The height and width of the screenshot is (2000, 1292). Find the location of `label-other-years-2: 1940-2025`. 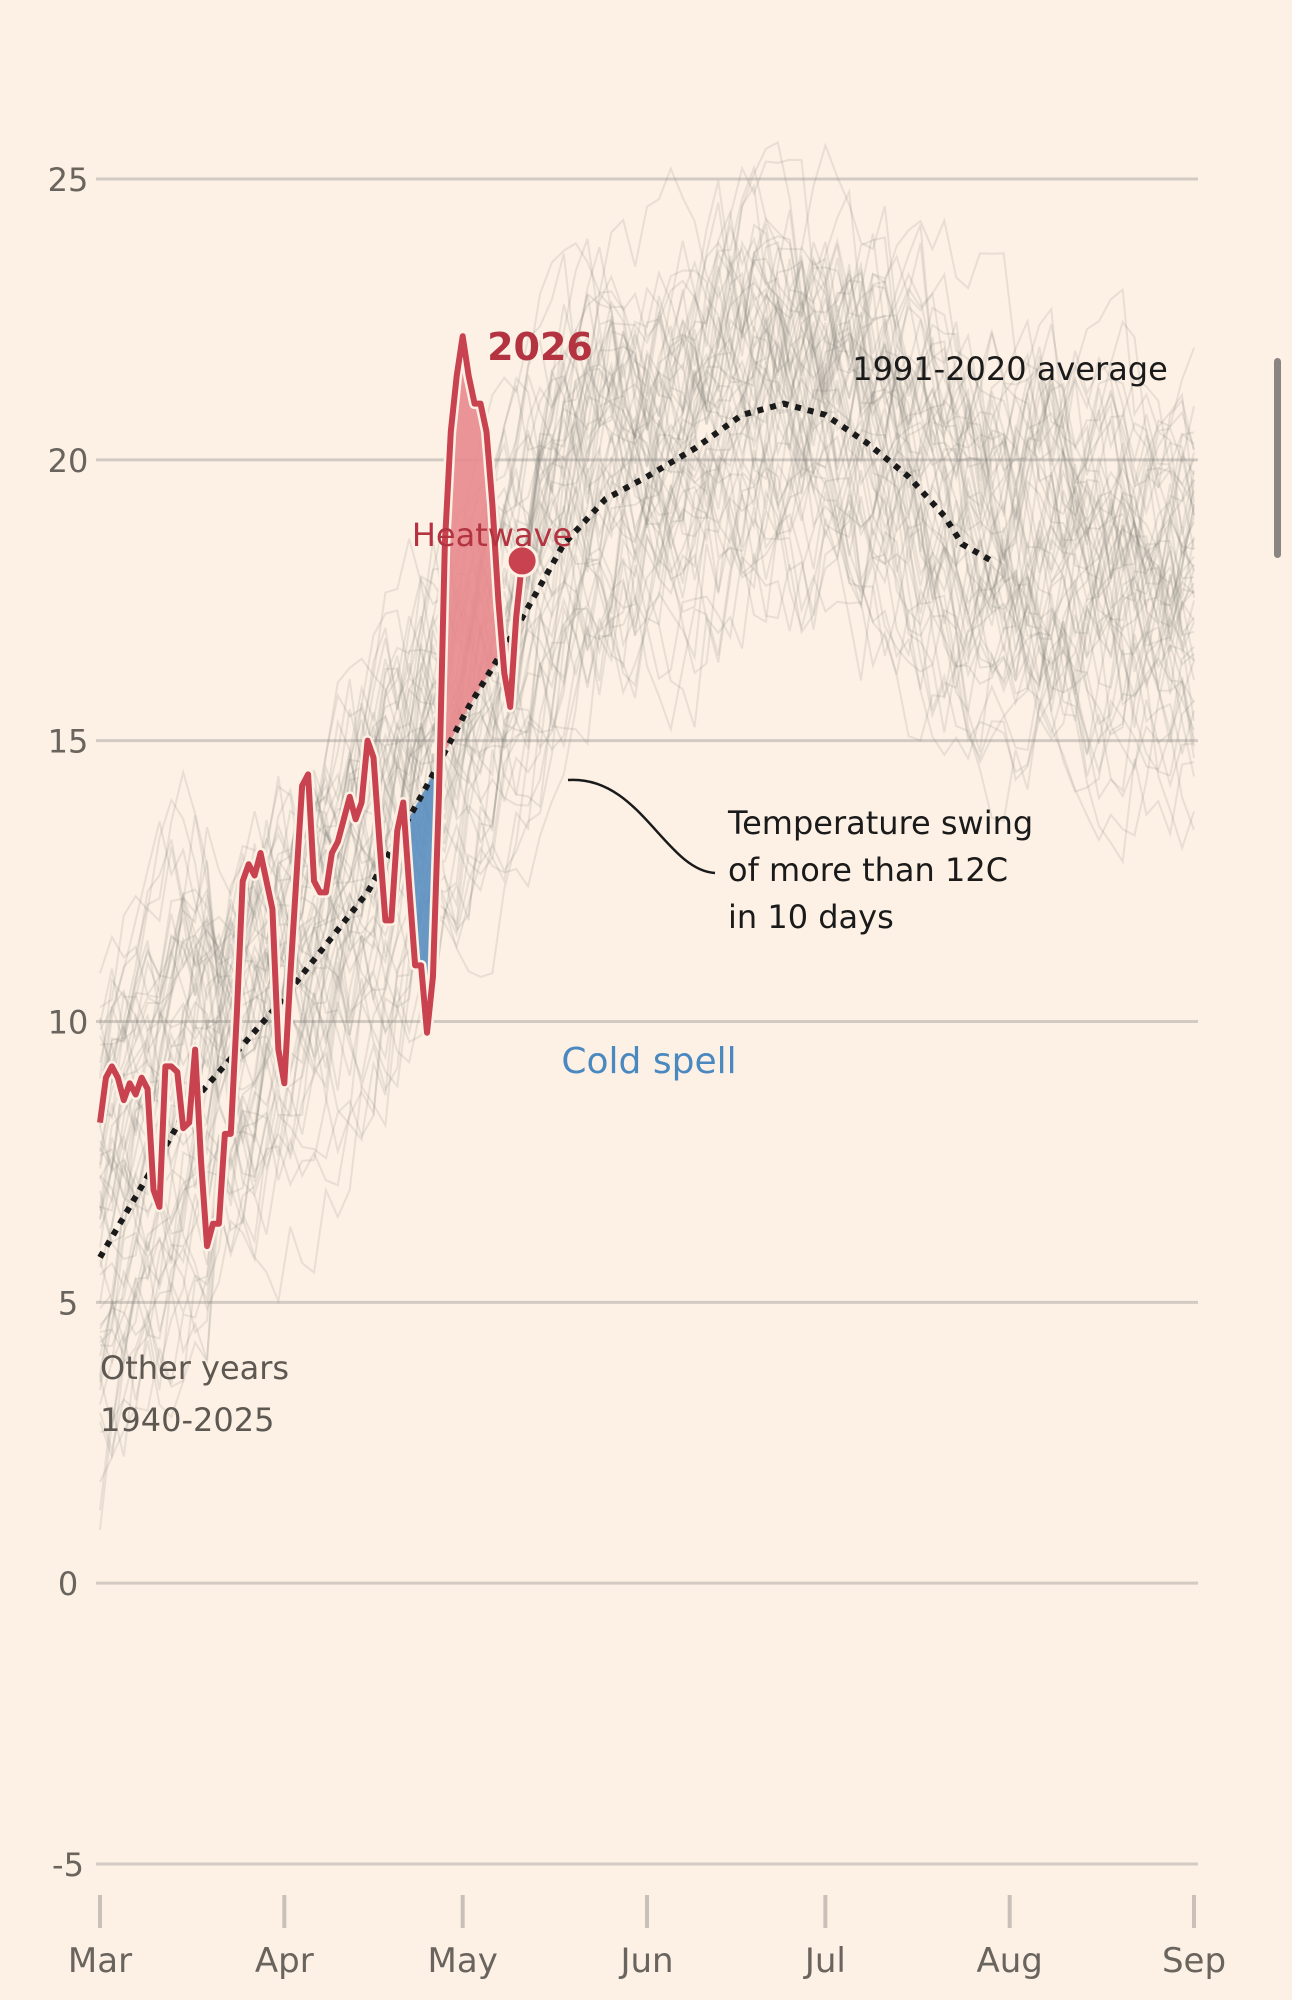

label-other-years-2: 1940-2025 is located at coordinates (187, 1420).